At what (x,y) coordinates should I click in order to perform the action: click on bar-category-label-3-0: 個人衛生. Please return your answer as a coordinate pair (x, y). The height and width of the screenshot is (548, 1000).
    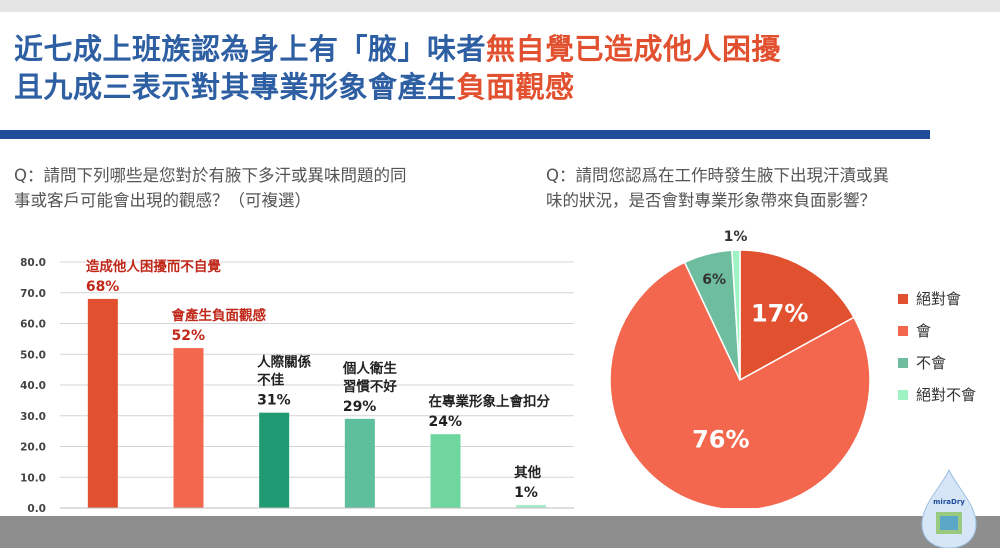
    Looking at the image, I should click on (369, 368).